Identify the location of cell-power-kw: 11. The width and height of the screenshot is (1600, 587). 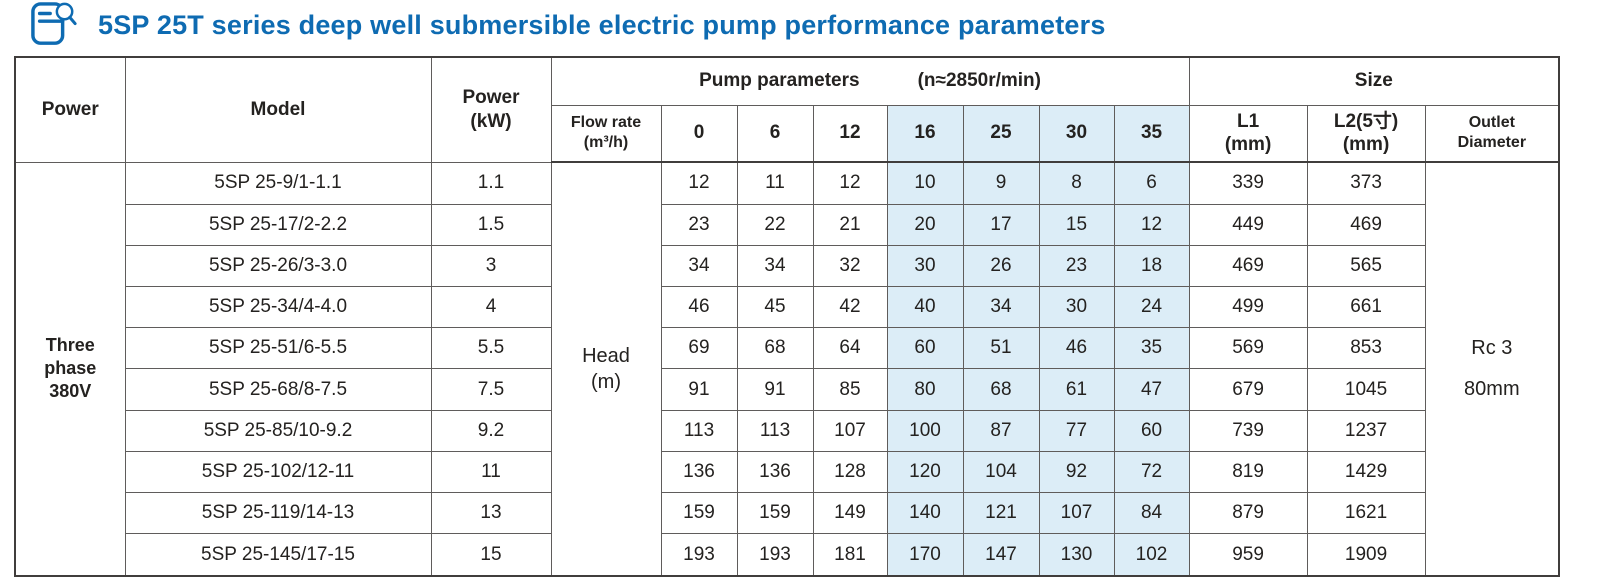
(491, 472).